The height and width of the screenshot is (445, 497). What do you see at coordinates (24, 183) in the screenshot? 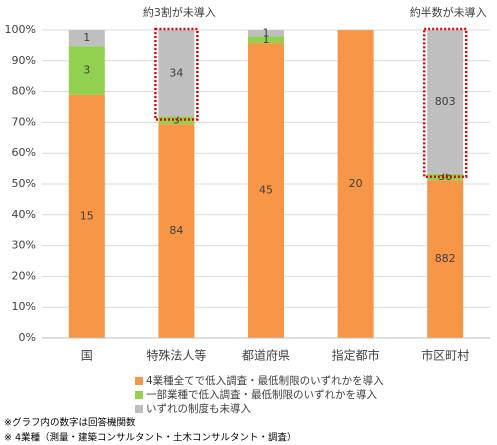
I see `y-tick-label: 50%` at bounding box center [24, 183].